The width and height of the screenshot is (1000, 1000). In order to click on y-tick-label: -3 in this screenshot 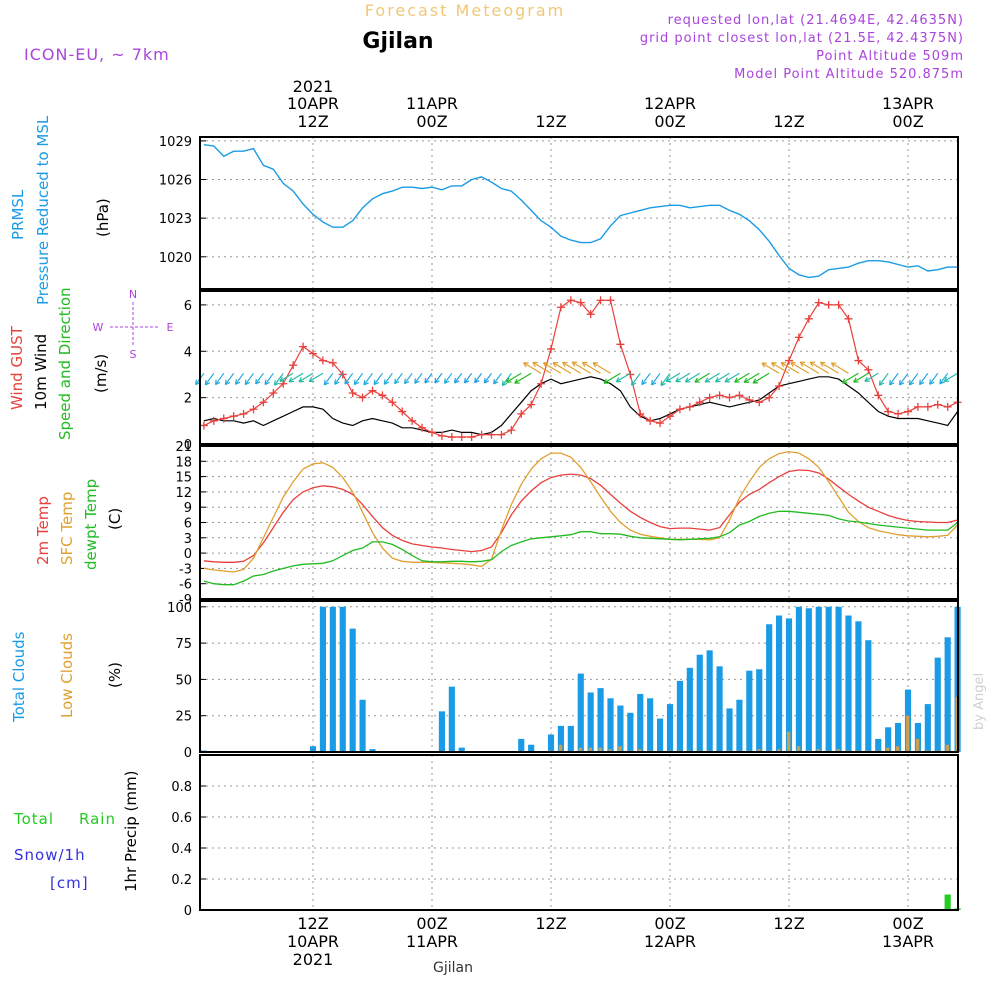, I will do `click(185, 569)`.